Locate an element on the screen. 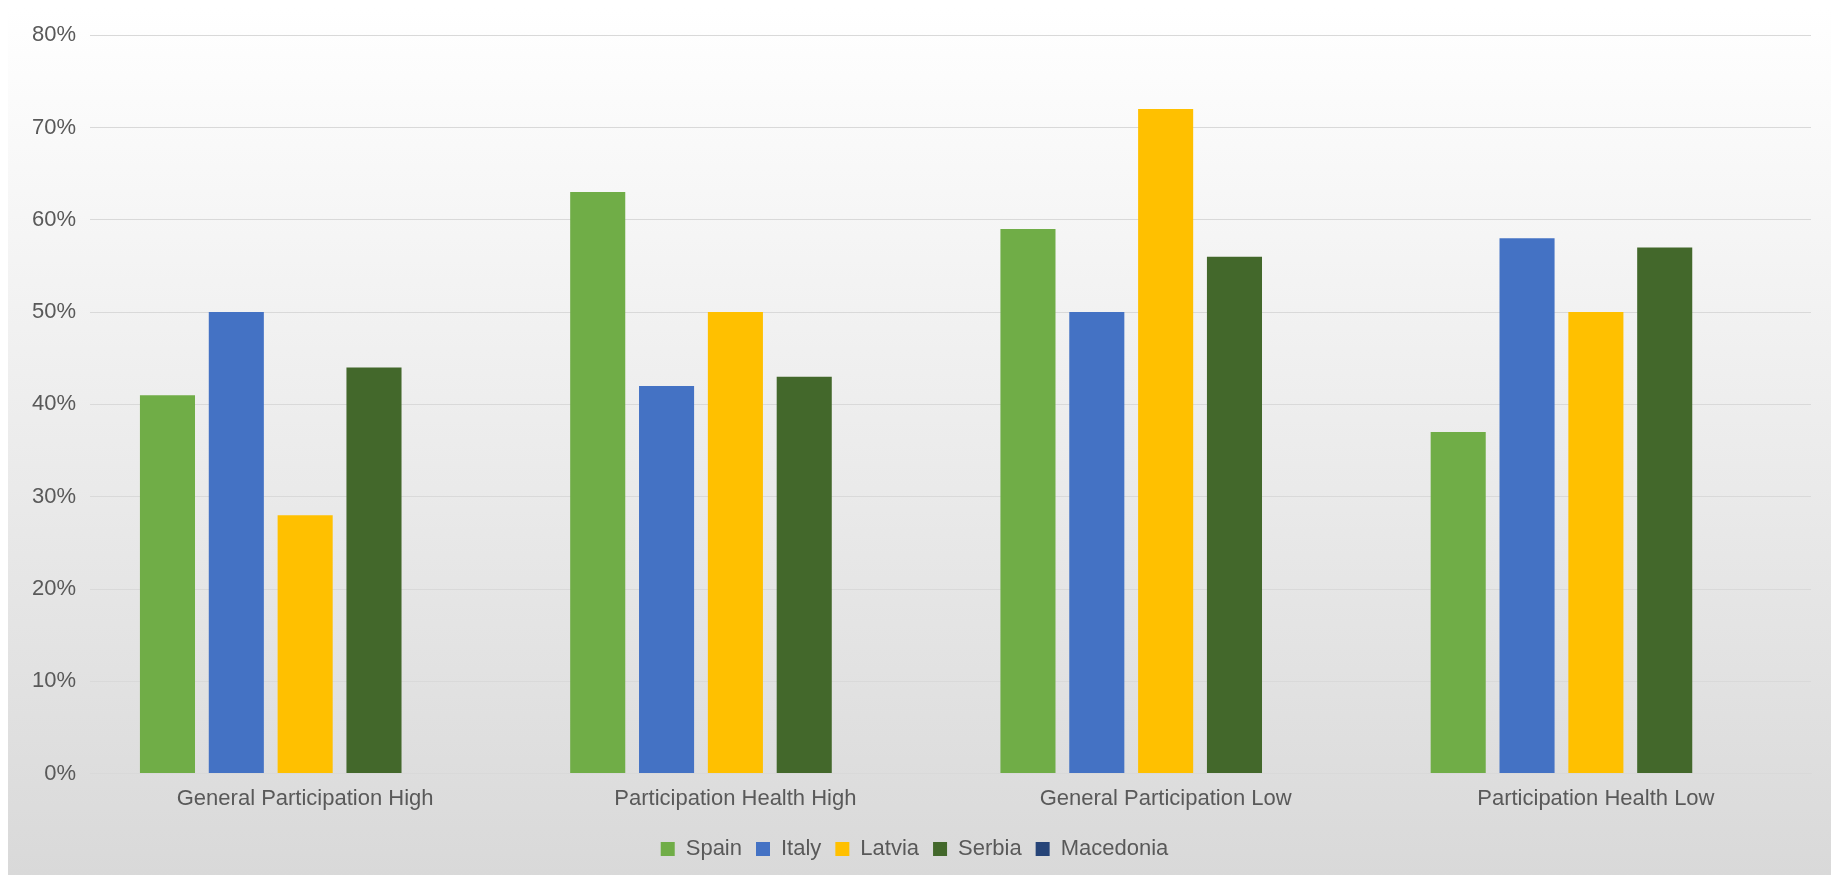 The width and height of the screenshot is (1839, 883). x-tick-label: General Participation High is located at coordinates (305, 797).